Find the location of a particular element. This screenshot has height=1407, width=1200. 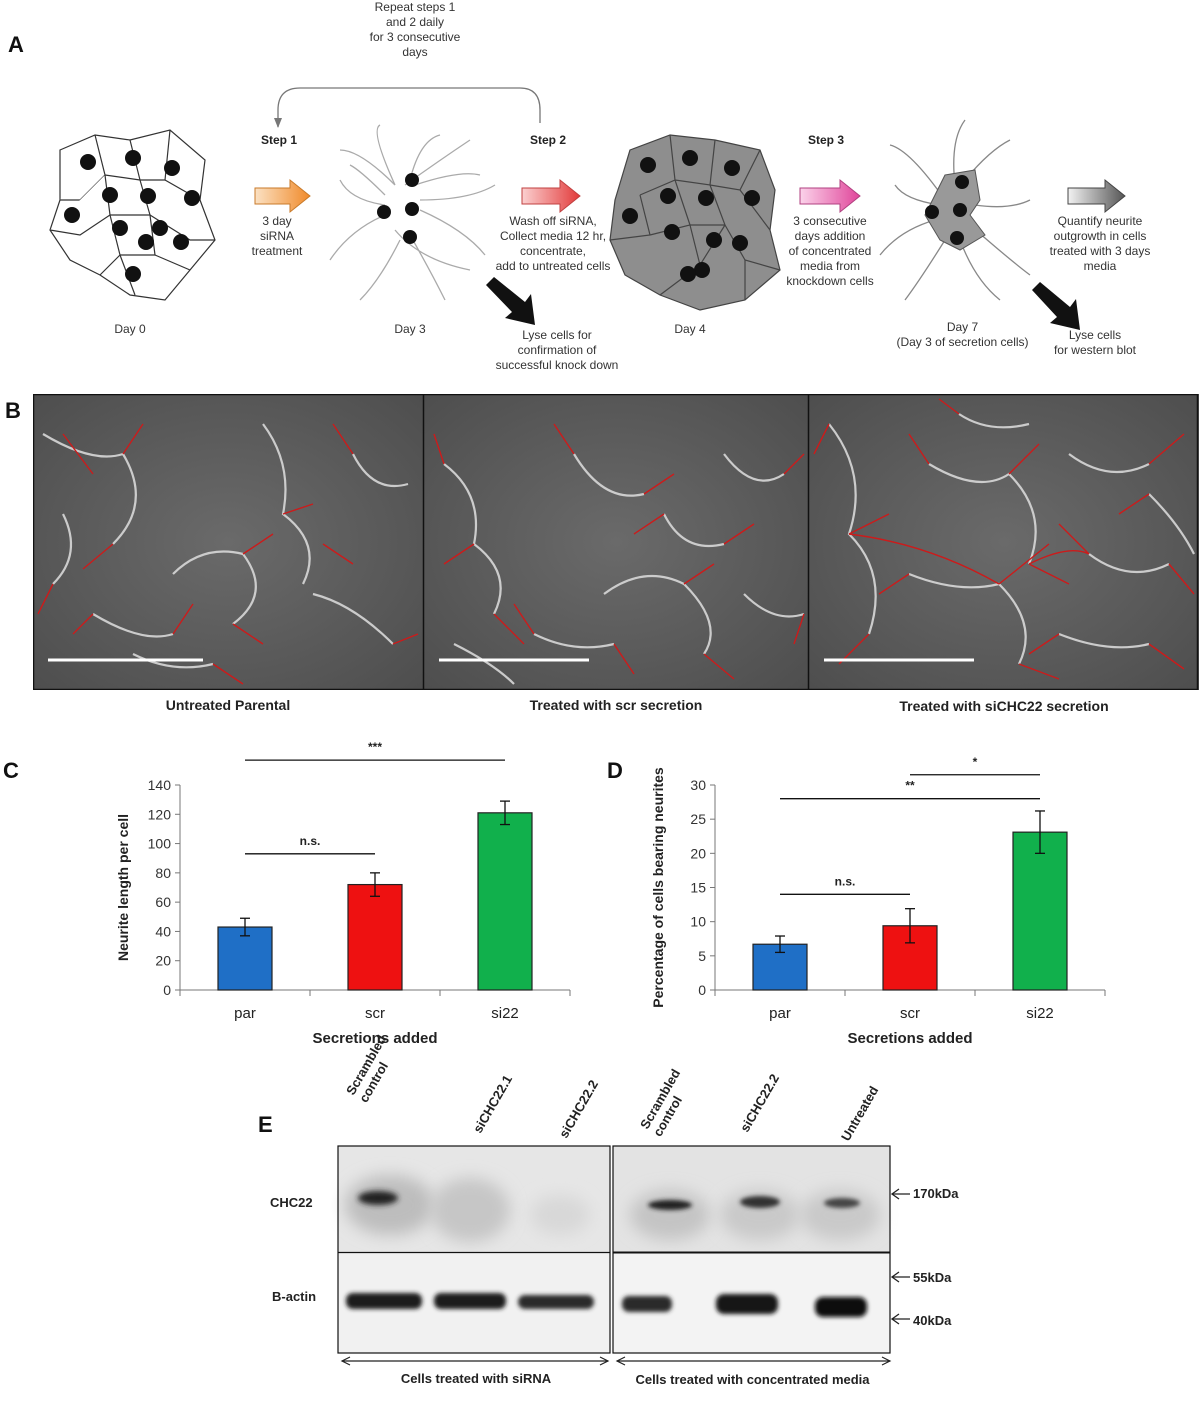

day4-cells is located at coordinates (695, 222).